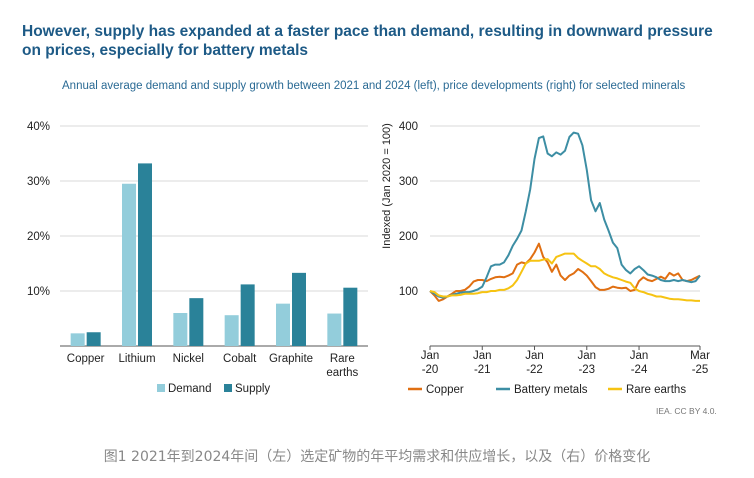 The width and height of the screenshot is (754, 478). I want to click on bar-supply-nickel, so click(196, 322).